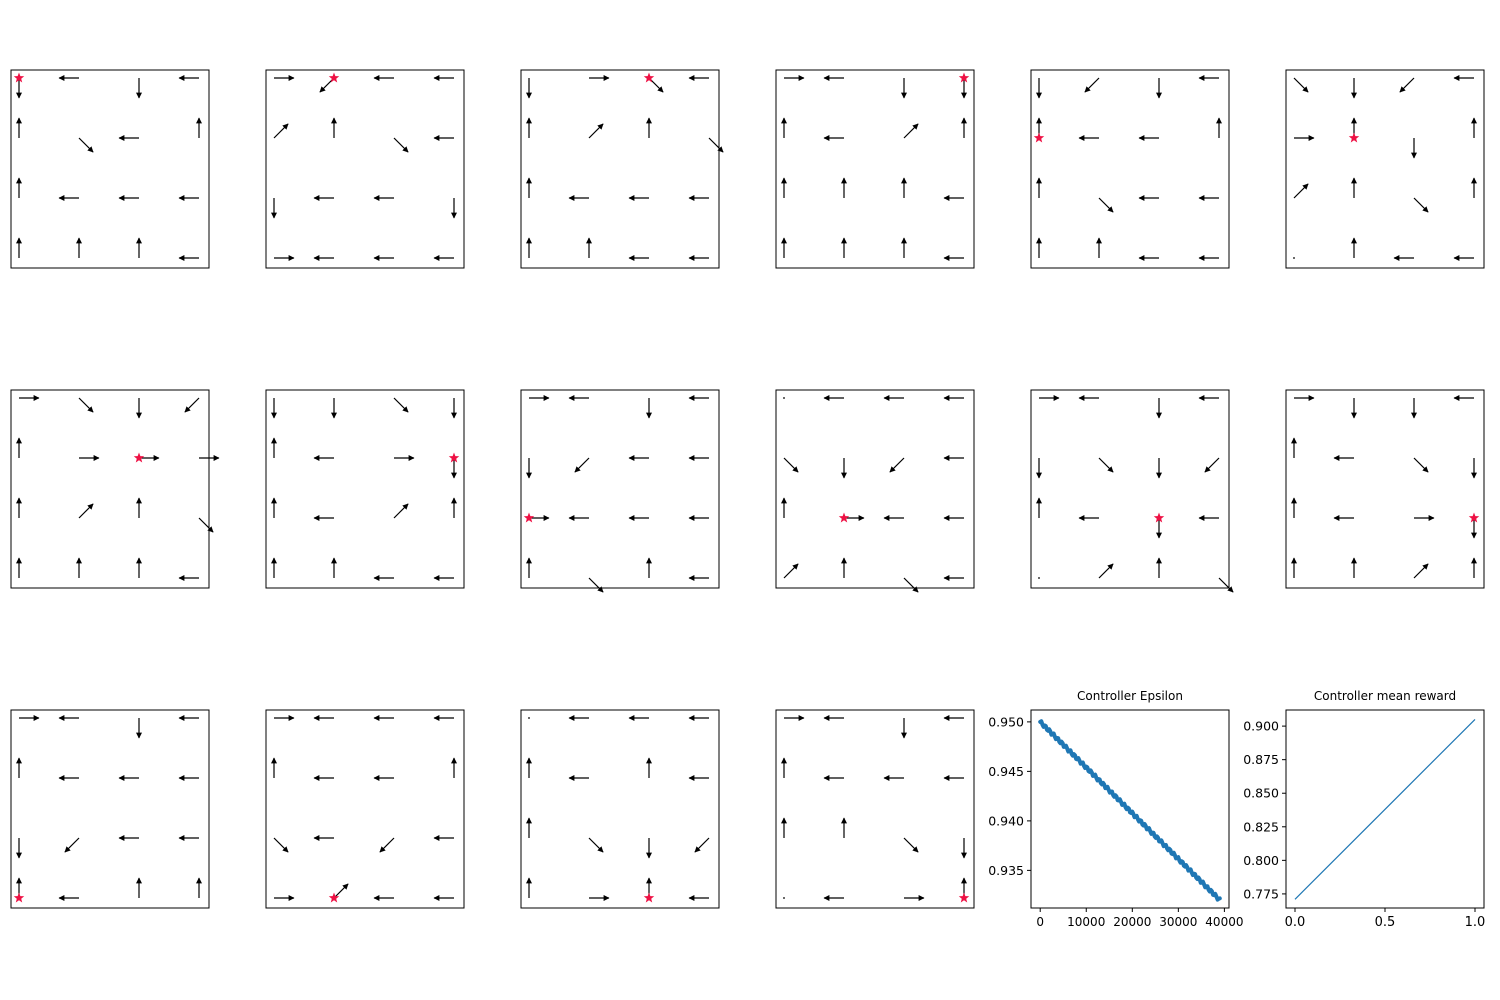 The image size is (1500, 1000). What do you see at coordinates (1006, 721) in the screenshot?
I see `y-tick-label: 0.950` at bounding box center [1006, 721].